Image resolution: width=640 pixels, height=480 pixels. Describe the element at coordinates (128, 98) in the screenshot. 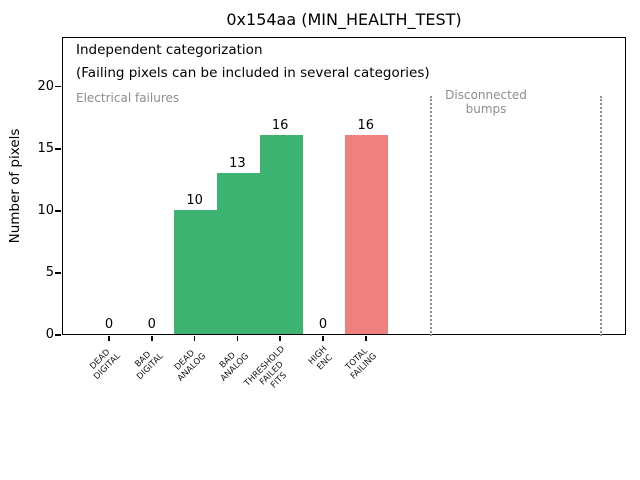

I see `annotation-2: Electrical failures` at that location.